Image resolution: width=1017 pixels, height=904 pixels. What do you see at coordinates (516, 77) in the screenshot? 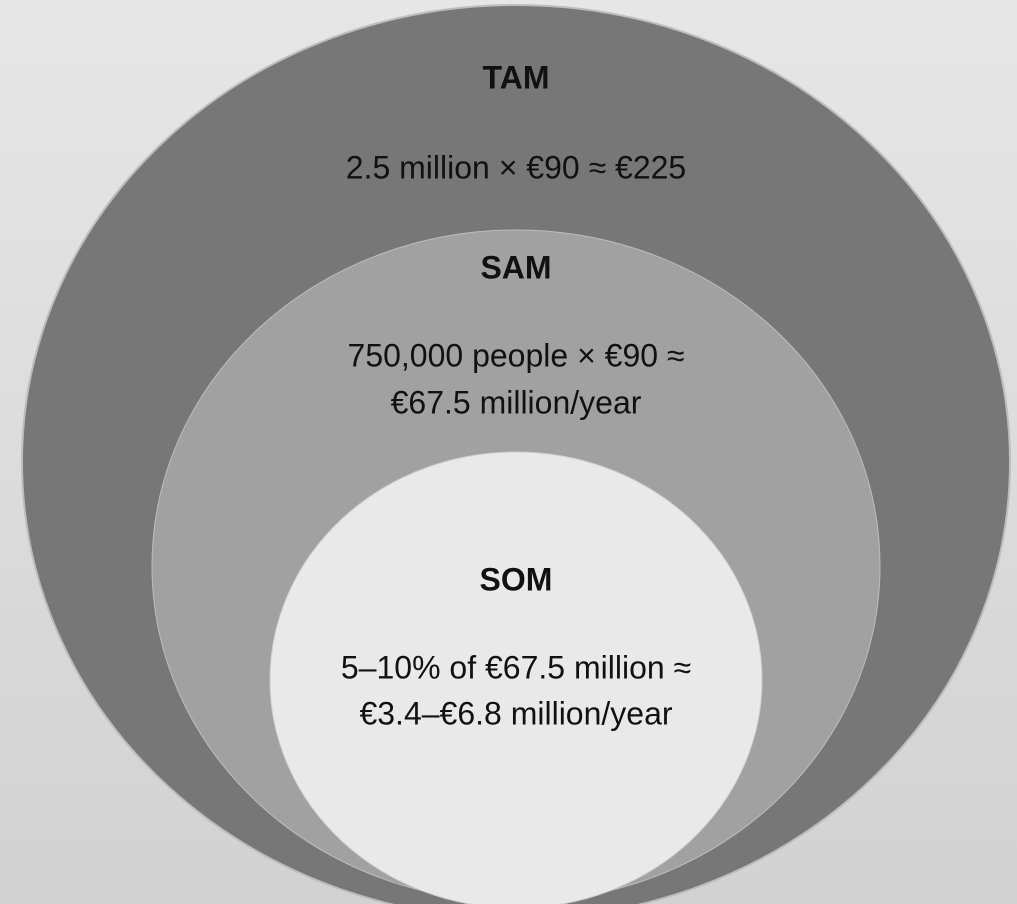
I see `tam-label: TAM` at bounding box center [516, 77].